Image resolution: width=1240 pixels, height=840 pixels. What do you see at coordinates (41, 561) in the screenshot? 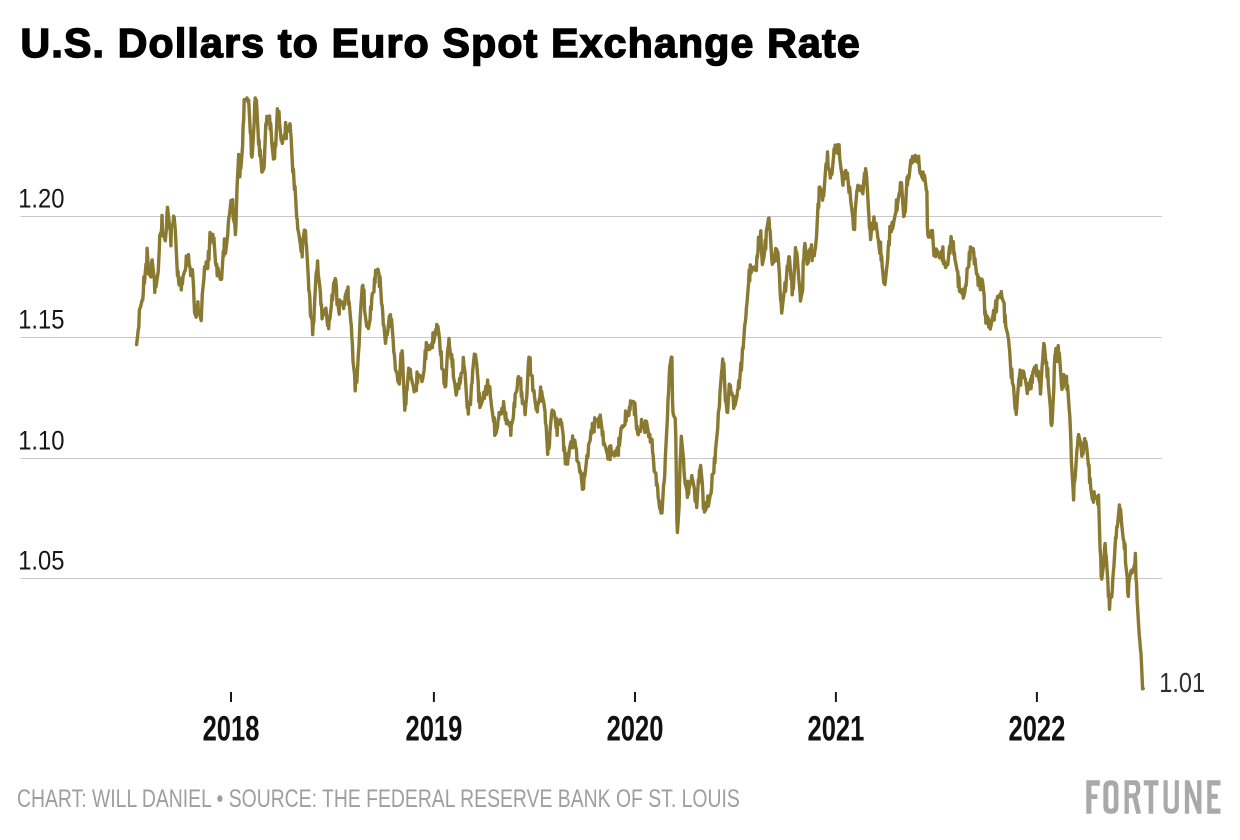
I see `svg-text: 1.05` at bounding box center [41, 561].